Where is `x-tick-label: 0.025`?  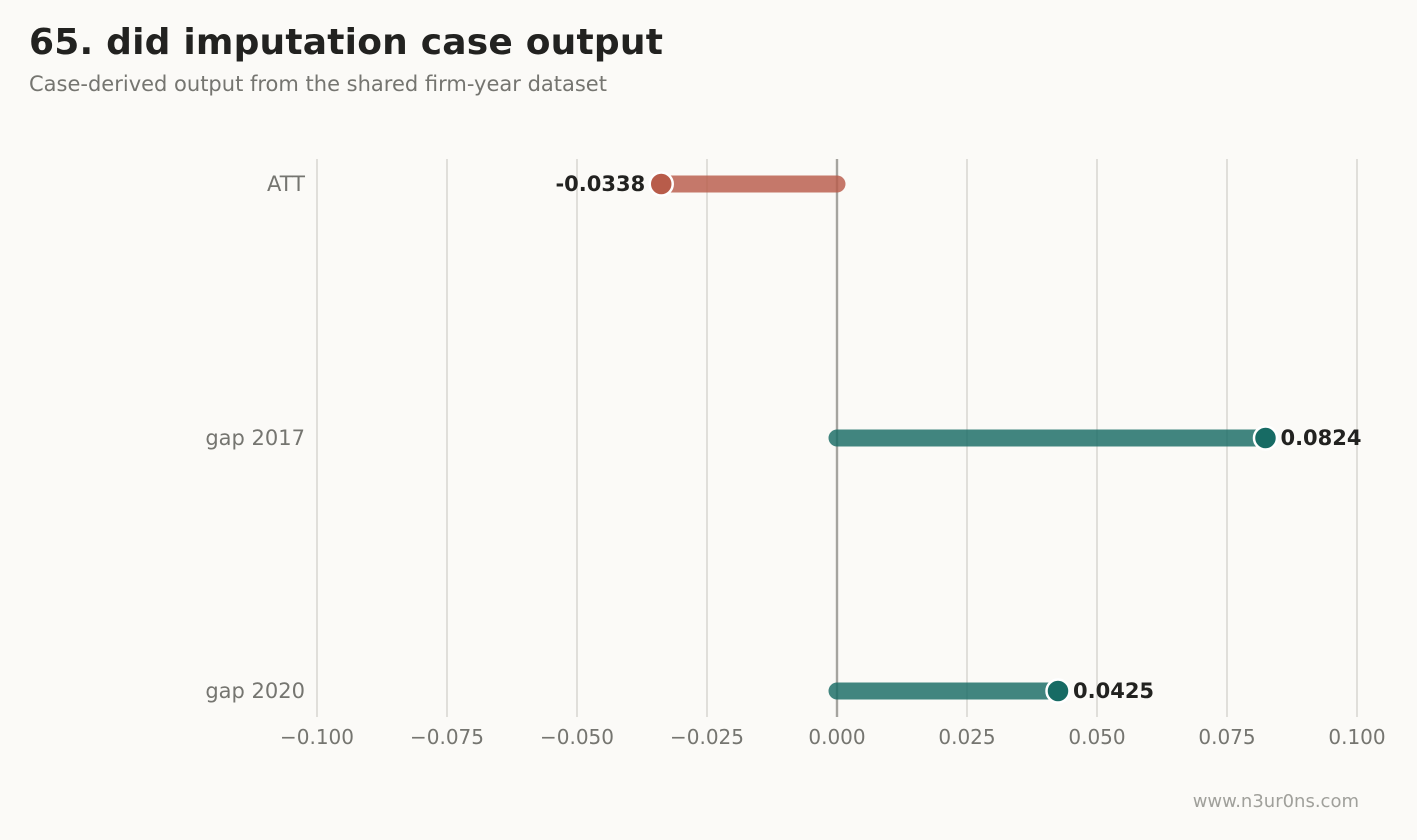 x-tick-label: 0.025 is located at coordinates (966, 737).